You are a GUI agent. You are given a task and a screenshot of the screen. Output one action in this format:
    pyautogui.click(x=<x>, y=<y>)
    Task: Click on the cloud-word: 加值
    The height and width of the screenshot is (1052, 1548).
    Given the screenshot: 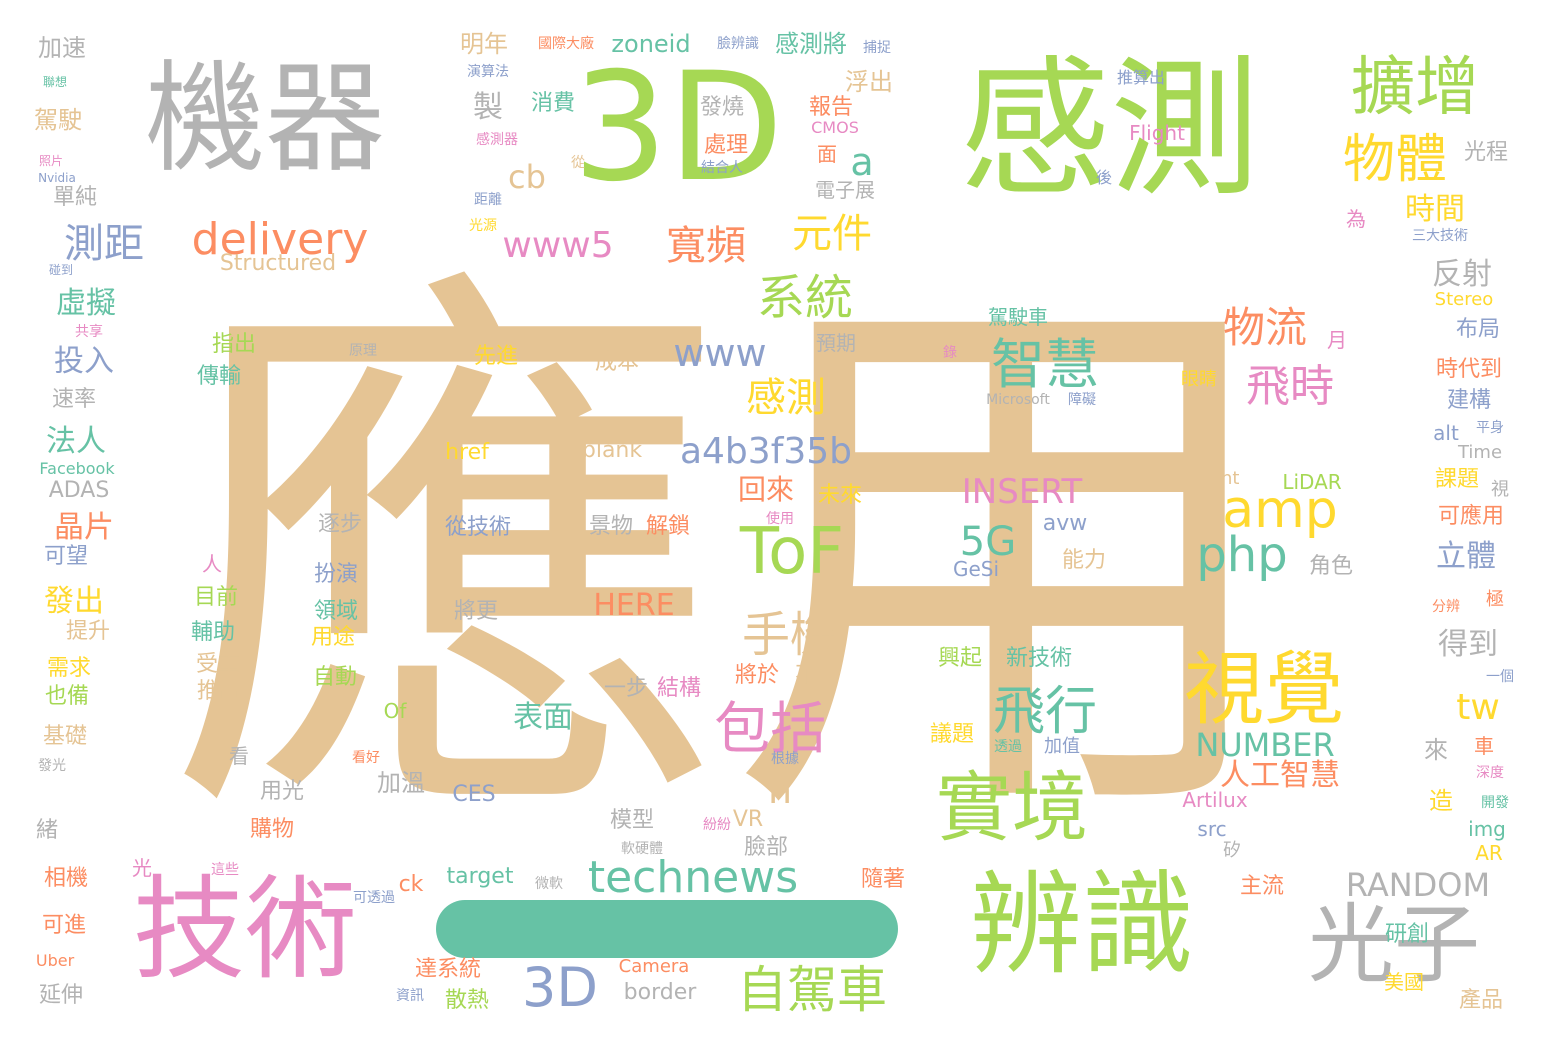 What is the action you would take?
    pyautogui.click(x=1062, y=746)
    